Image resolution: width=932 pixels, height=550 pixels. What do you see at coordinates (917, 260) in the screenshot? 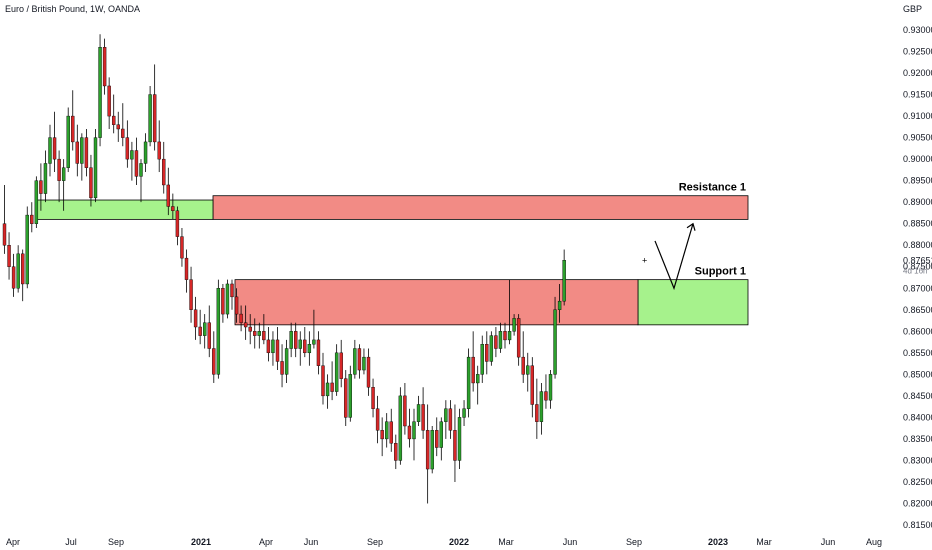
I see `last-price-label: 0.87651` at bounding box center [917, 260].